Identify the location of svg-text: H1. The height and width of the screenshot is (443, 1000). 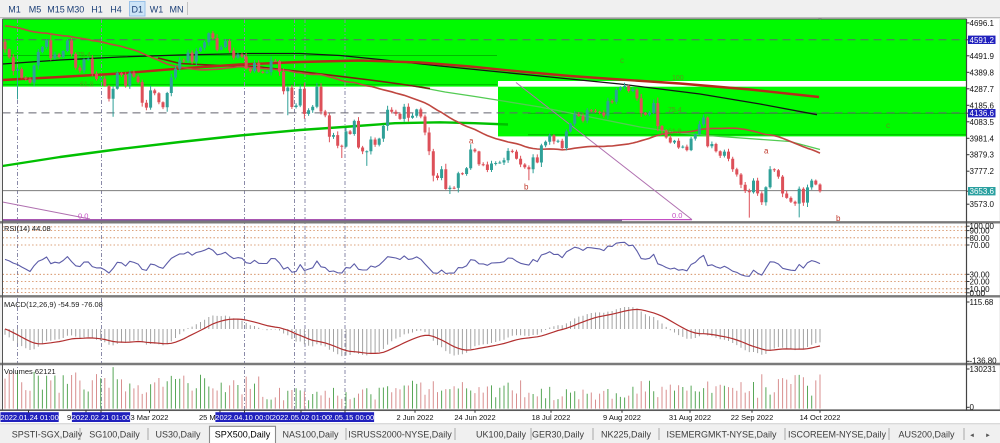
(97, 9).